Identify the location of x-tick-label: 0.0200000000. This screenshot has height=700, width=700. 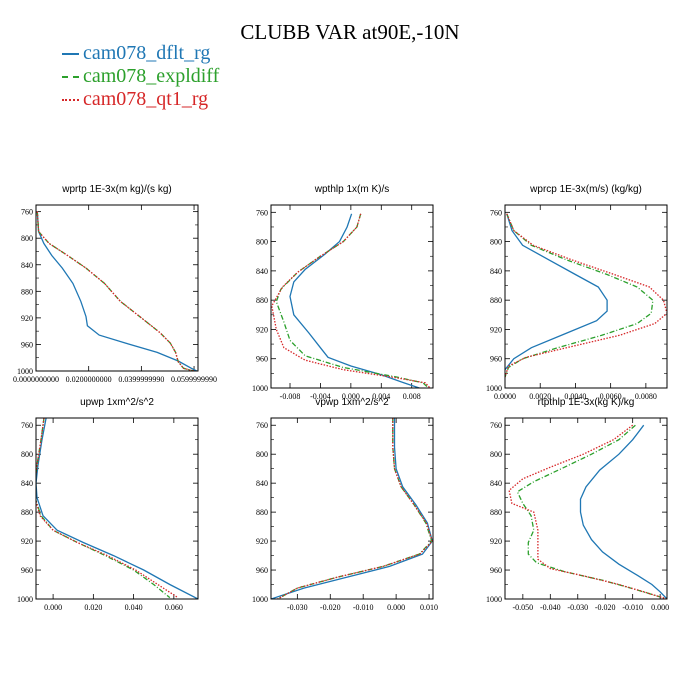
(89, 379).